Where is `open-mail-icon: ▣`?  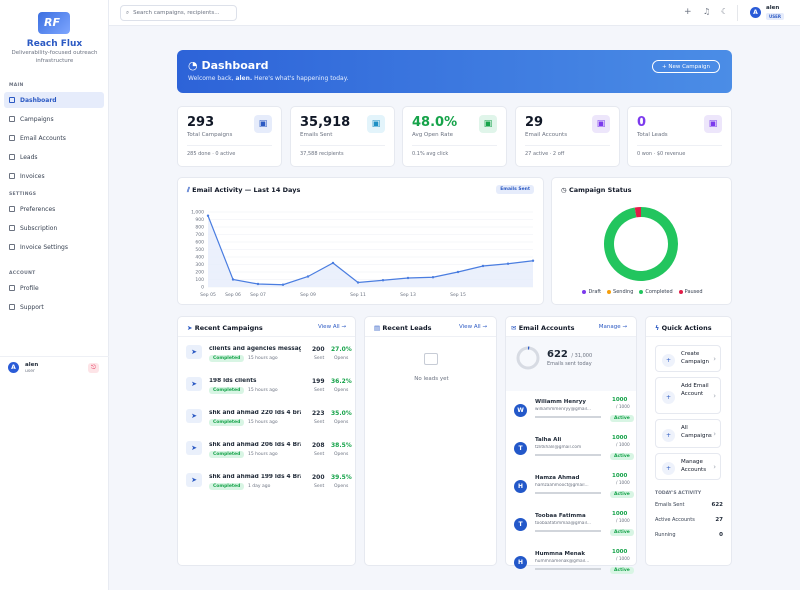 open-mail-icon: ▣ is located at coordinates (488, 124).